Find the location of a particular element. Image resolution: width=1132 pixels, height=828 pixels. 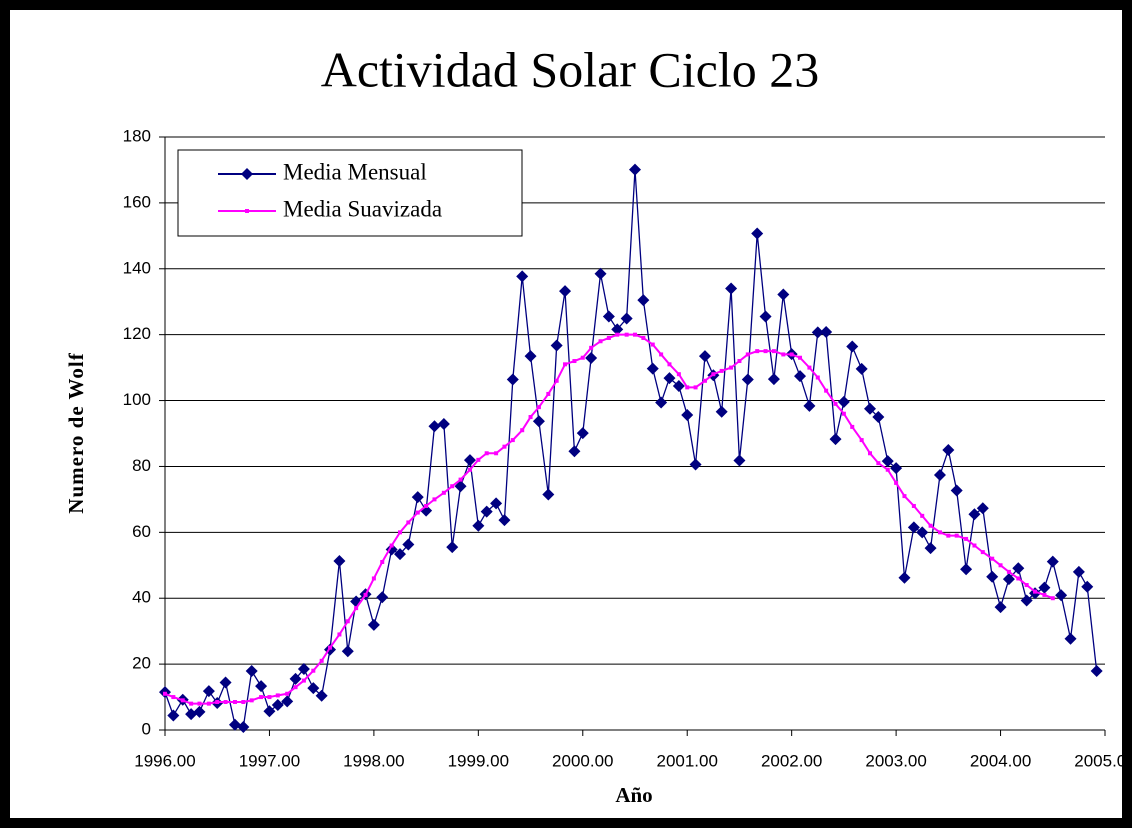

y-axis-label: Numero de Wolf is located at coordinates (76, 432).